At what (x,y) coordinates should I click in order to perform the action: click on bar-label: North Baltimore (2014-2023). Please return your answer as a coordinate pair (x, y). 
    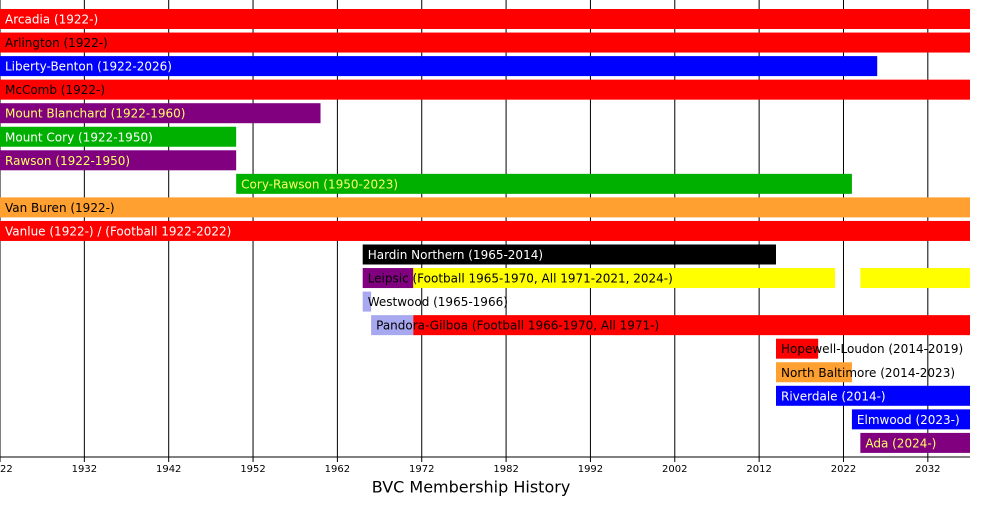
    Looking at the image, I should click on (868, 373).